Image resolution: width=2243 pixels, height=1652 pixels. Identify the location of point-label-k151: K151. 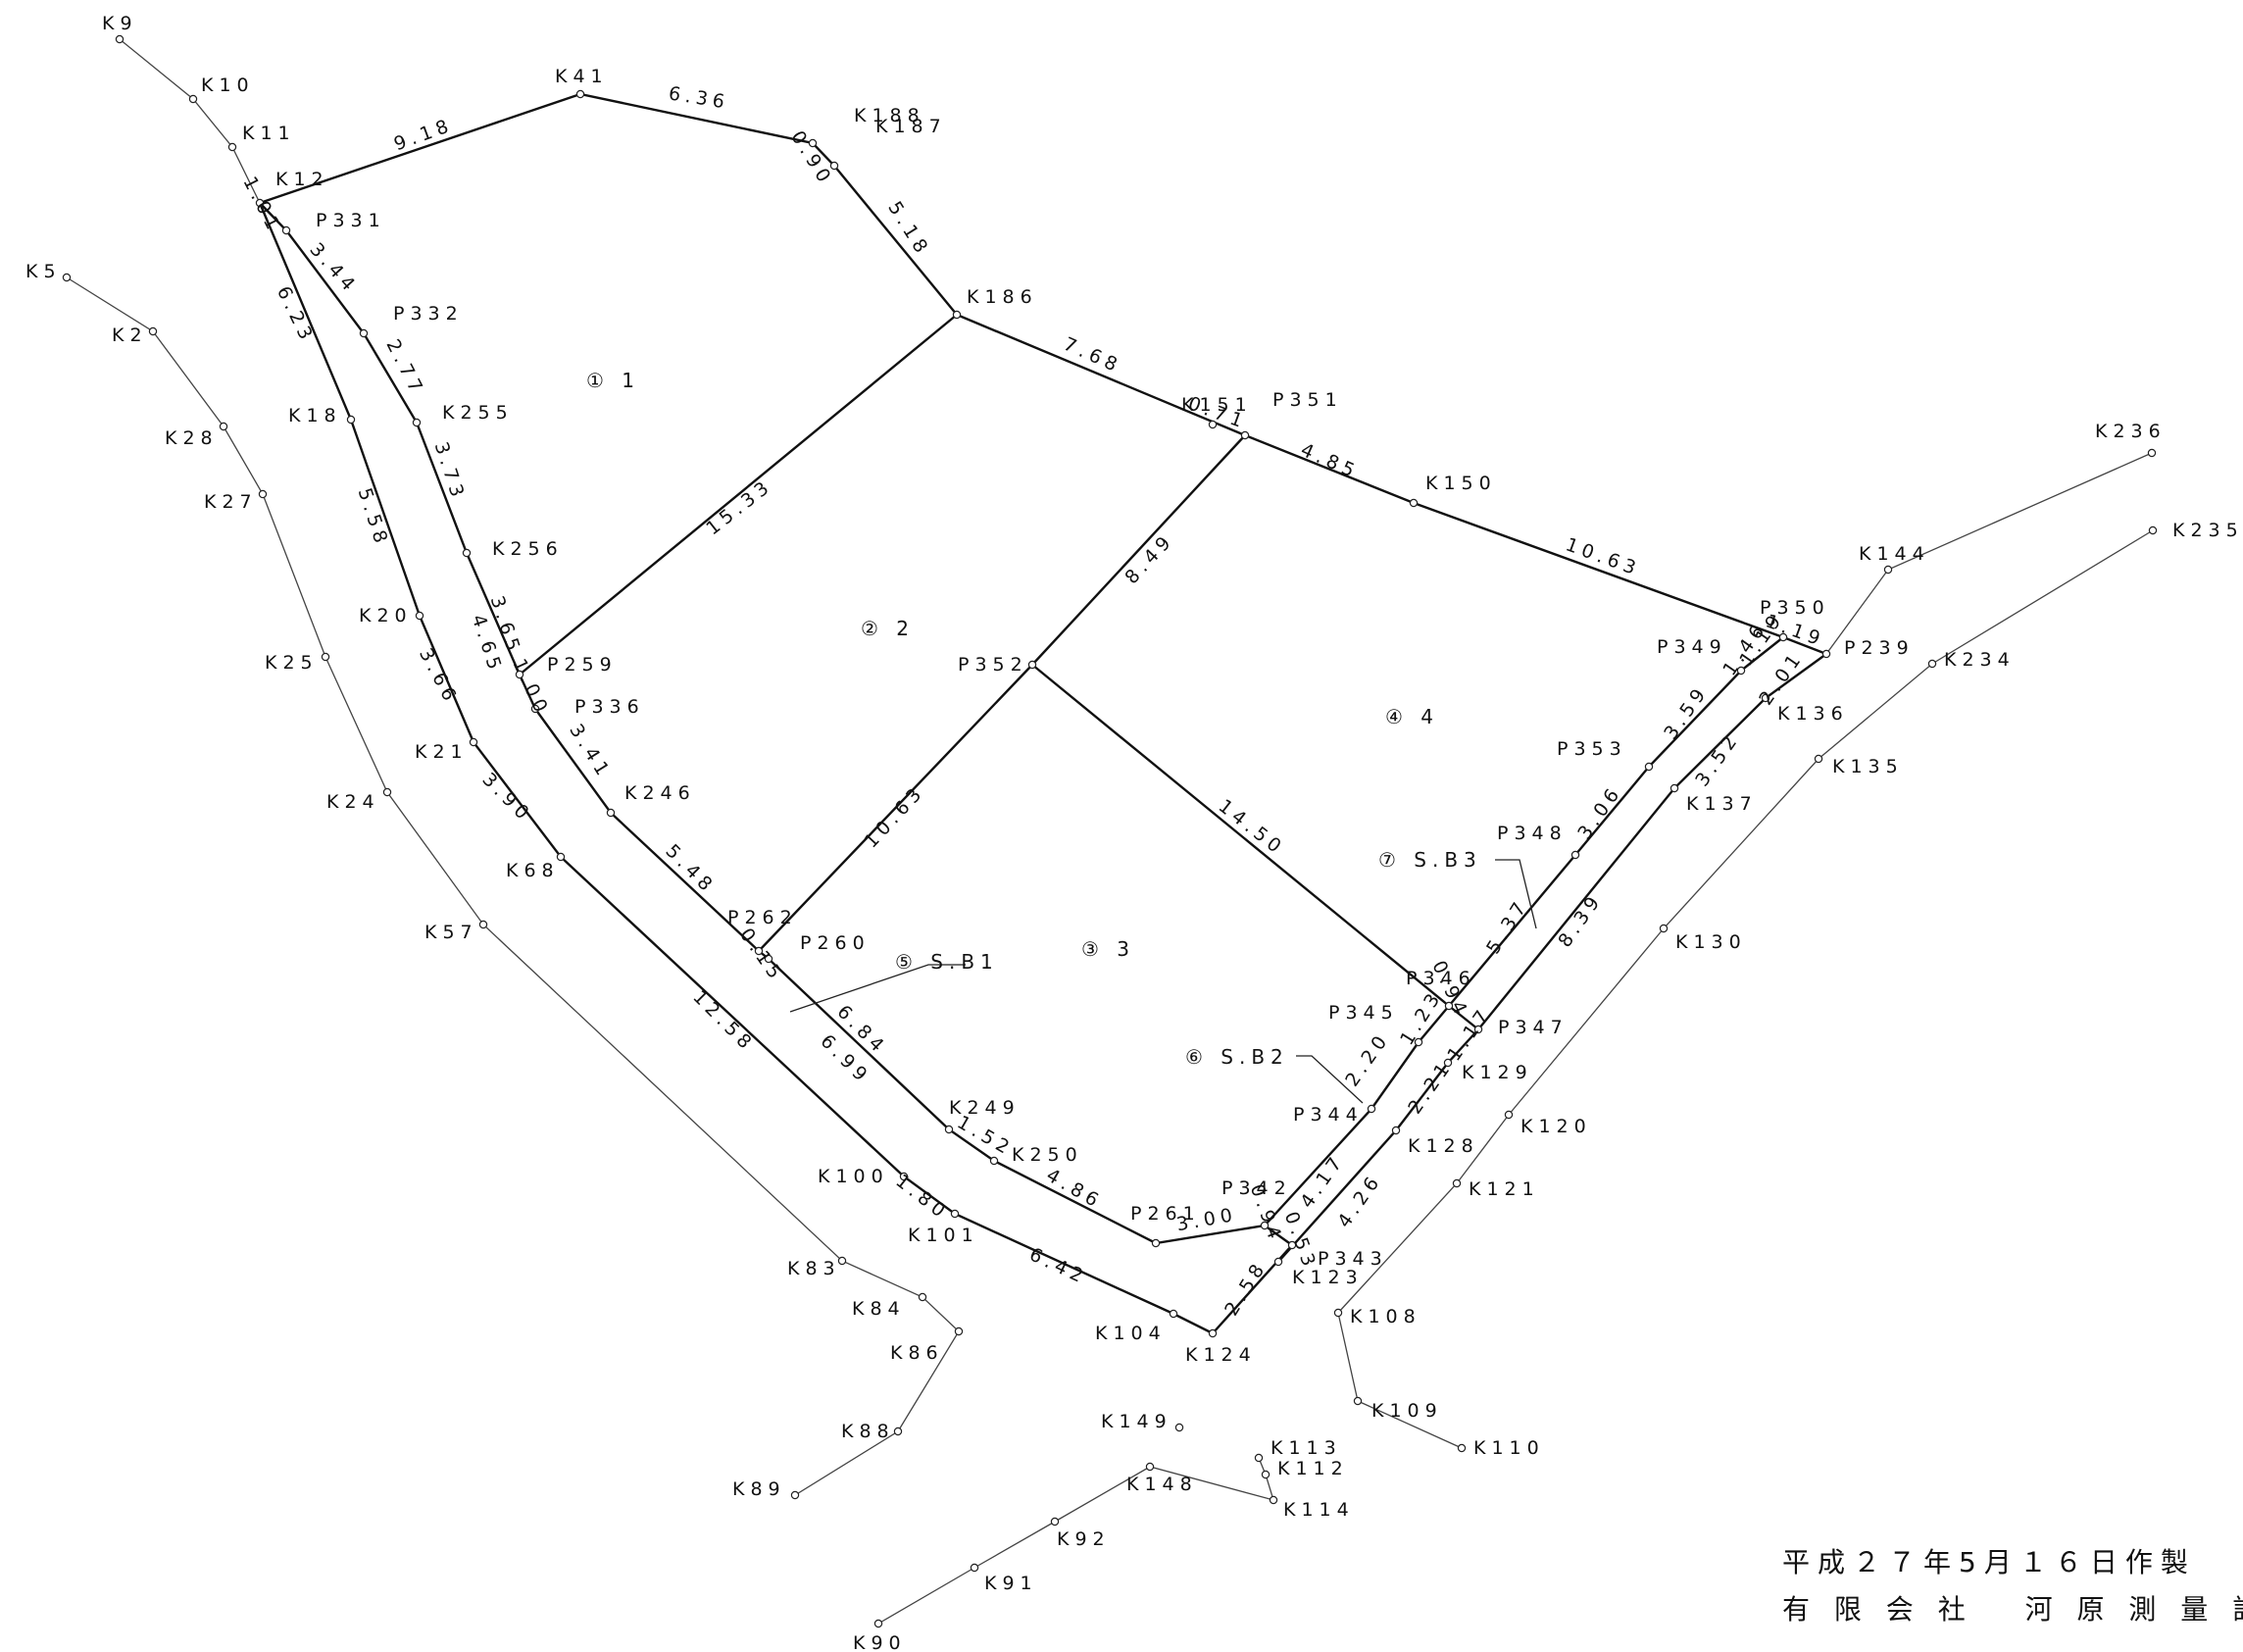
(1217, 405).